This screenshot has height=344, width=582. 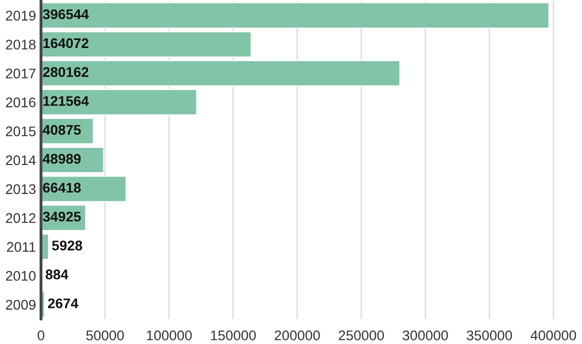 What do you see at coordinates (489, 335) in the screenshot?
I see `x-tick-label: 350000` at bounding box center [489, 335].